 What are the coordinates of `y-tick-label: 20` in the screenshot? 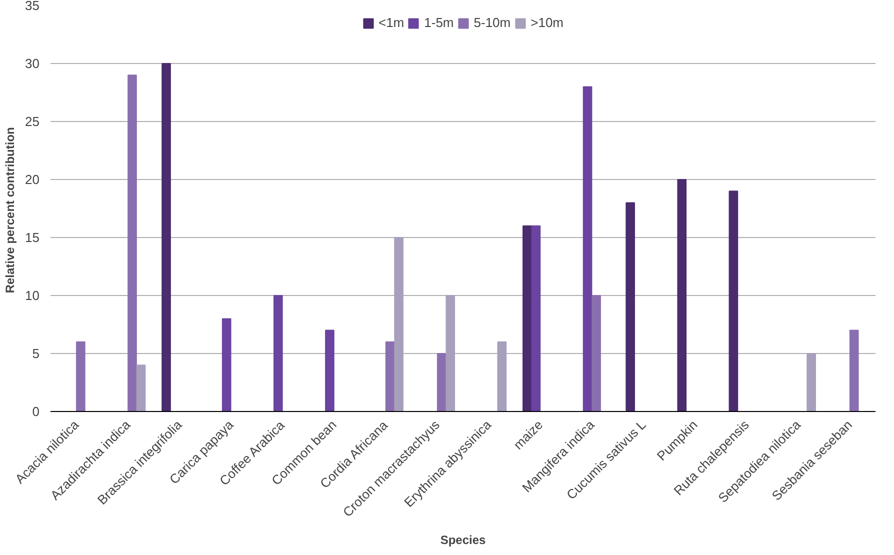 It's located at (32, 179).